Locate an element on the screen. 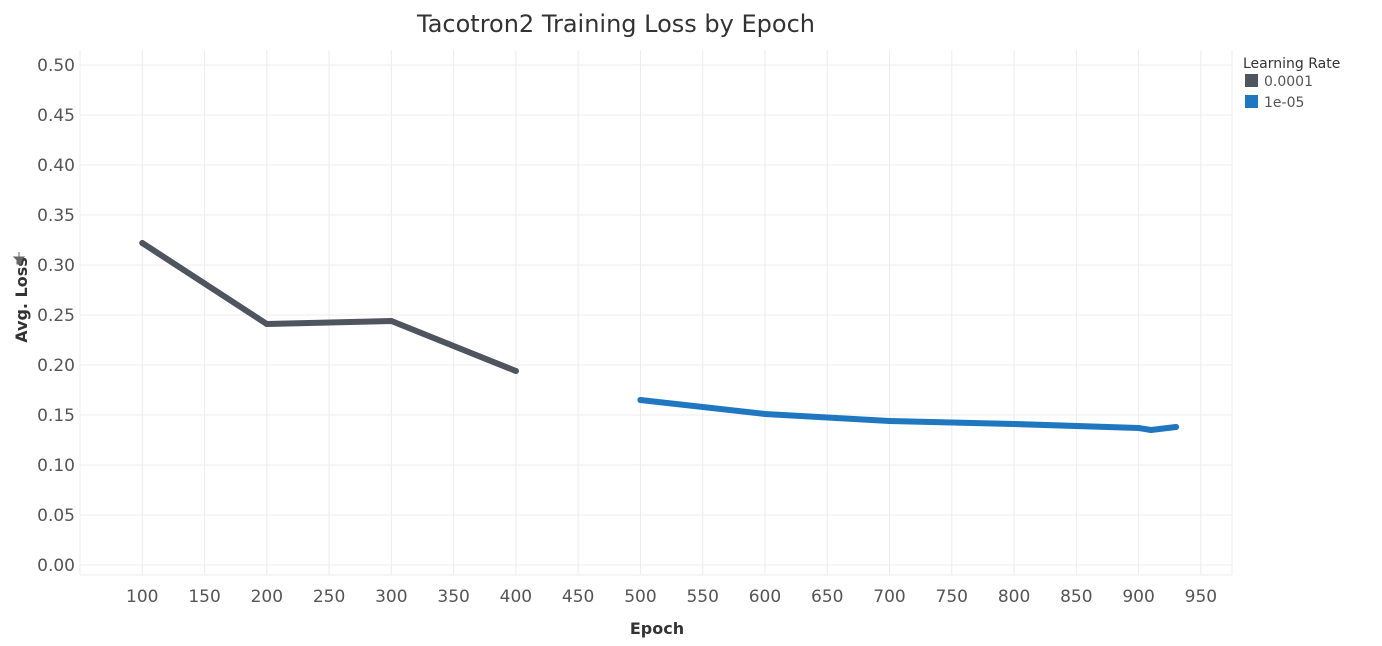 The width and height of the screenshot is (1382, 646). x-tick-label: 650 is located at coordinates (827, 597).